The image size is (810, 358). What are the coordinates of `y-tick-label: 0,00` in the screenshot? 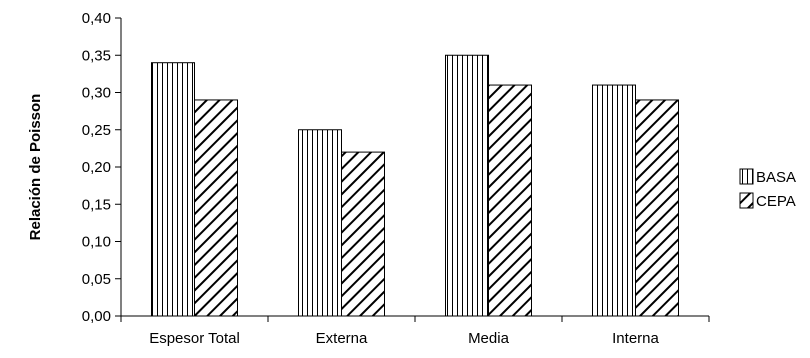 It's located at (96, 316).